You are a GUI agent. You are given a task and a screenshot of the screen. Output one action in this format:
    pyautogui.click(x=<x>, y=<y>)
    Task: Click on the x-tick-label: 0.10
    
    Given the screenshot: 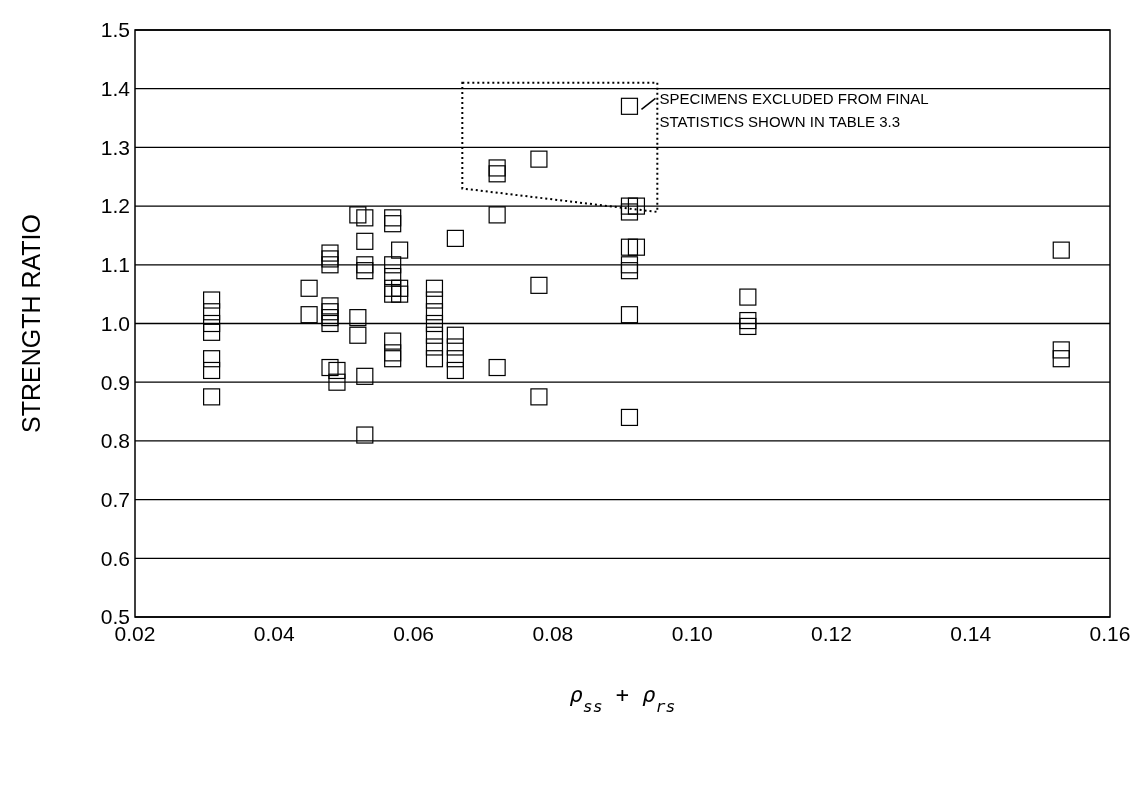 What is the action you would take?
    pyautogui.click(x=692, y=633)
    